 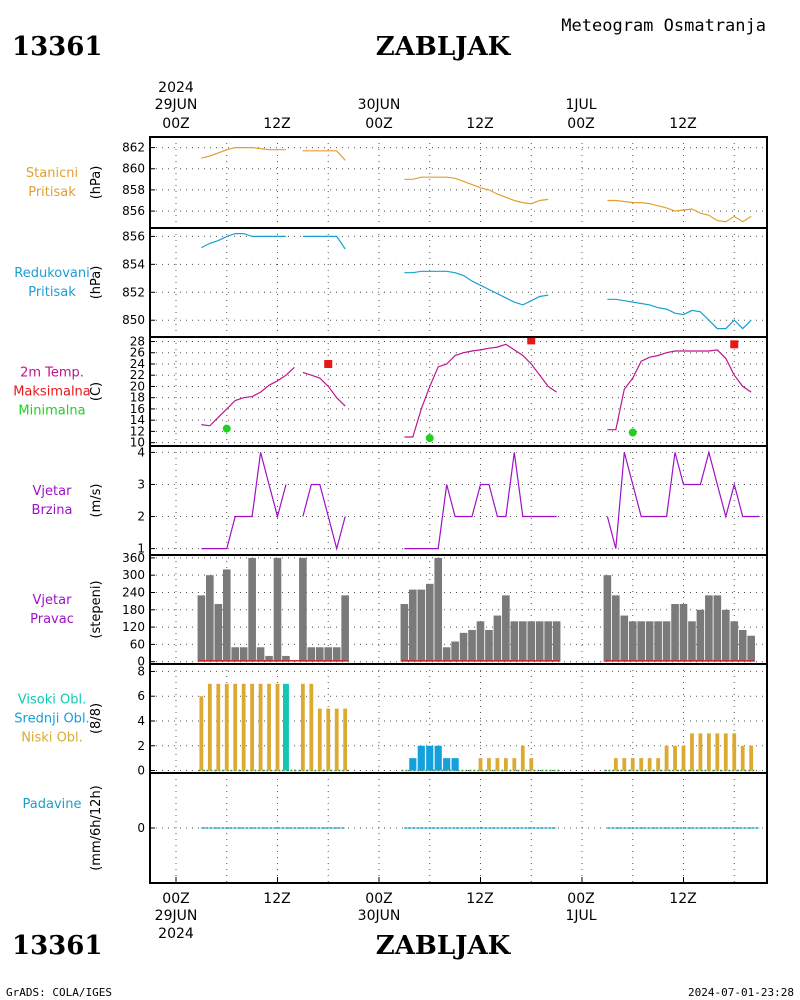 What do you see at coordinates (59, 992) in the screenshot?
I see `footer-credit: GrADS: COLA/IGES` at bounding box center [59, 992].